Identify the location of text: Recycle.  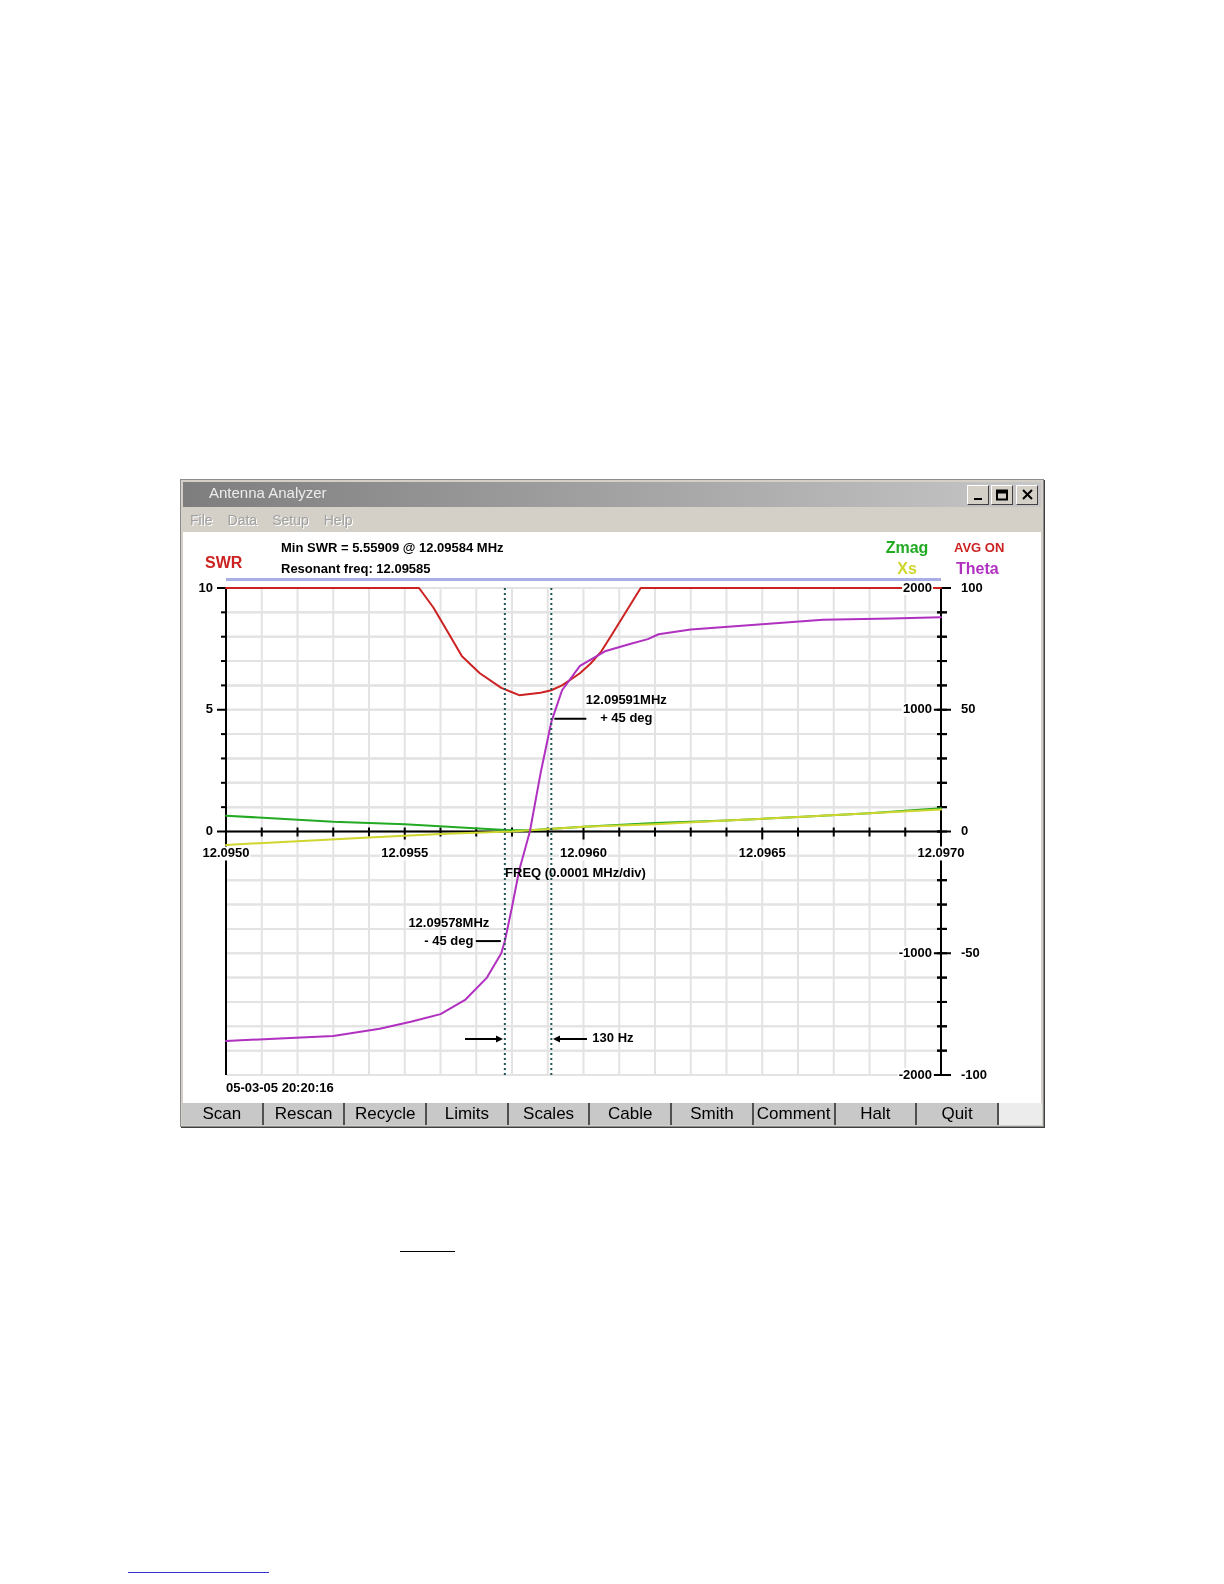
(385, 1114).